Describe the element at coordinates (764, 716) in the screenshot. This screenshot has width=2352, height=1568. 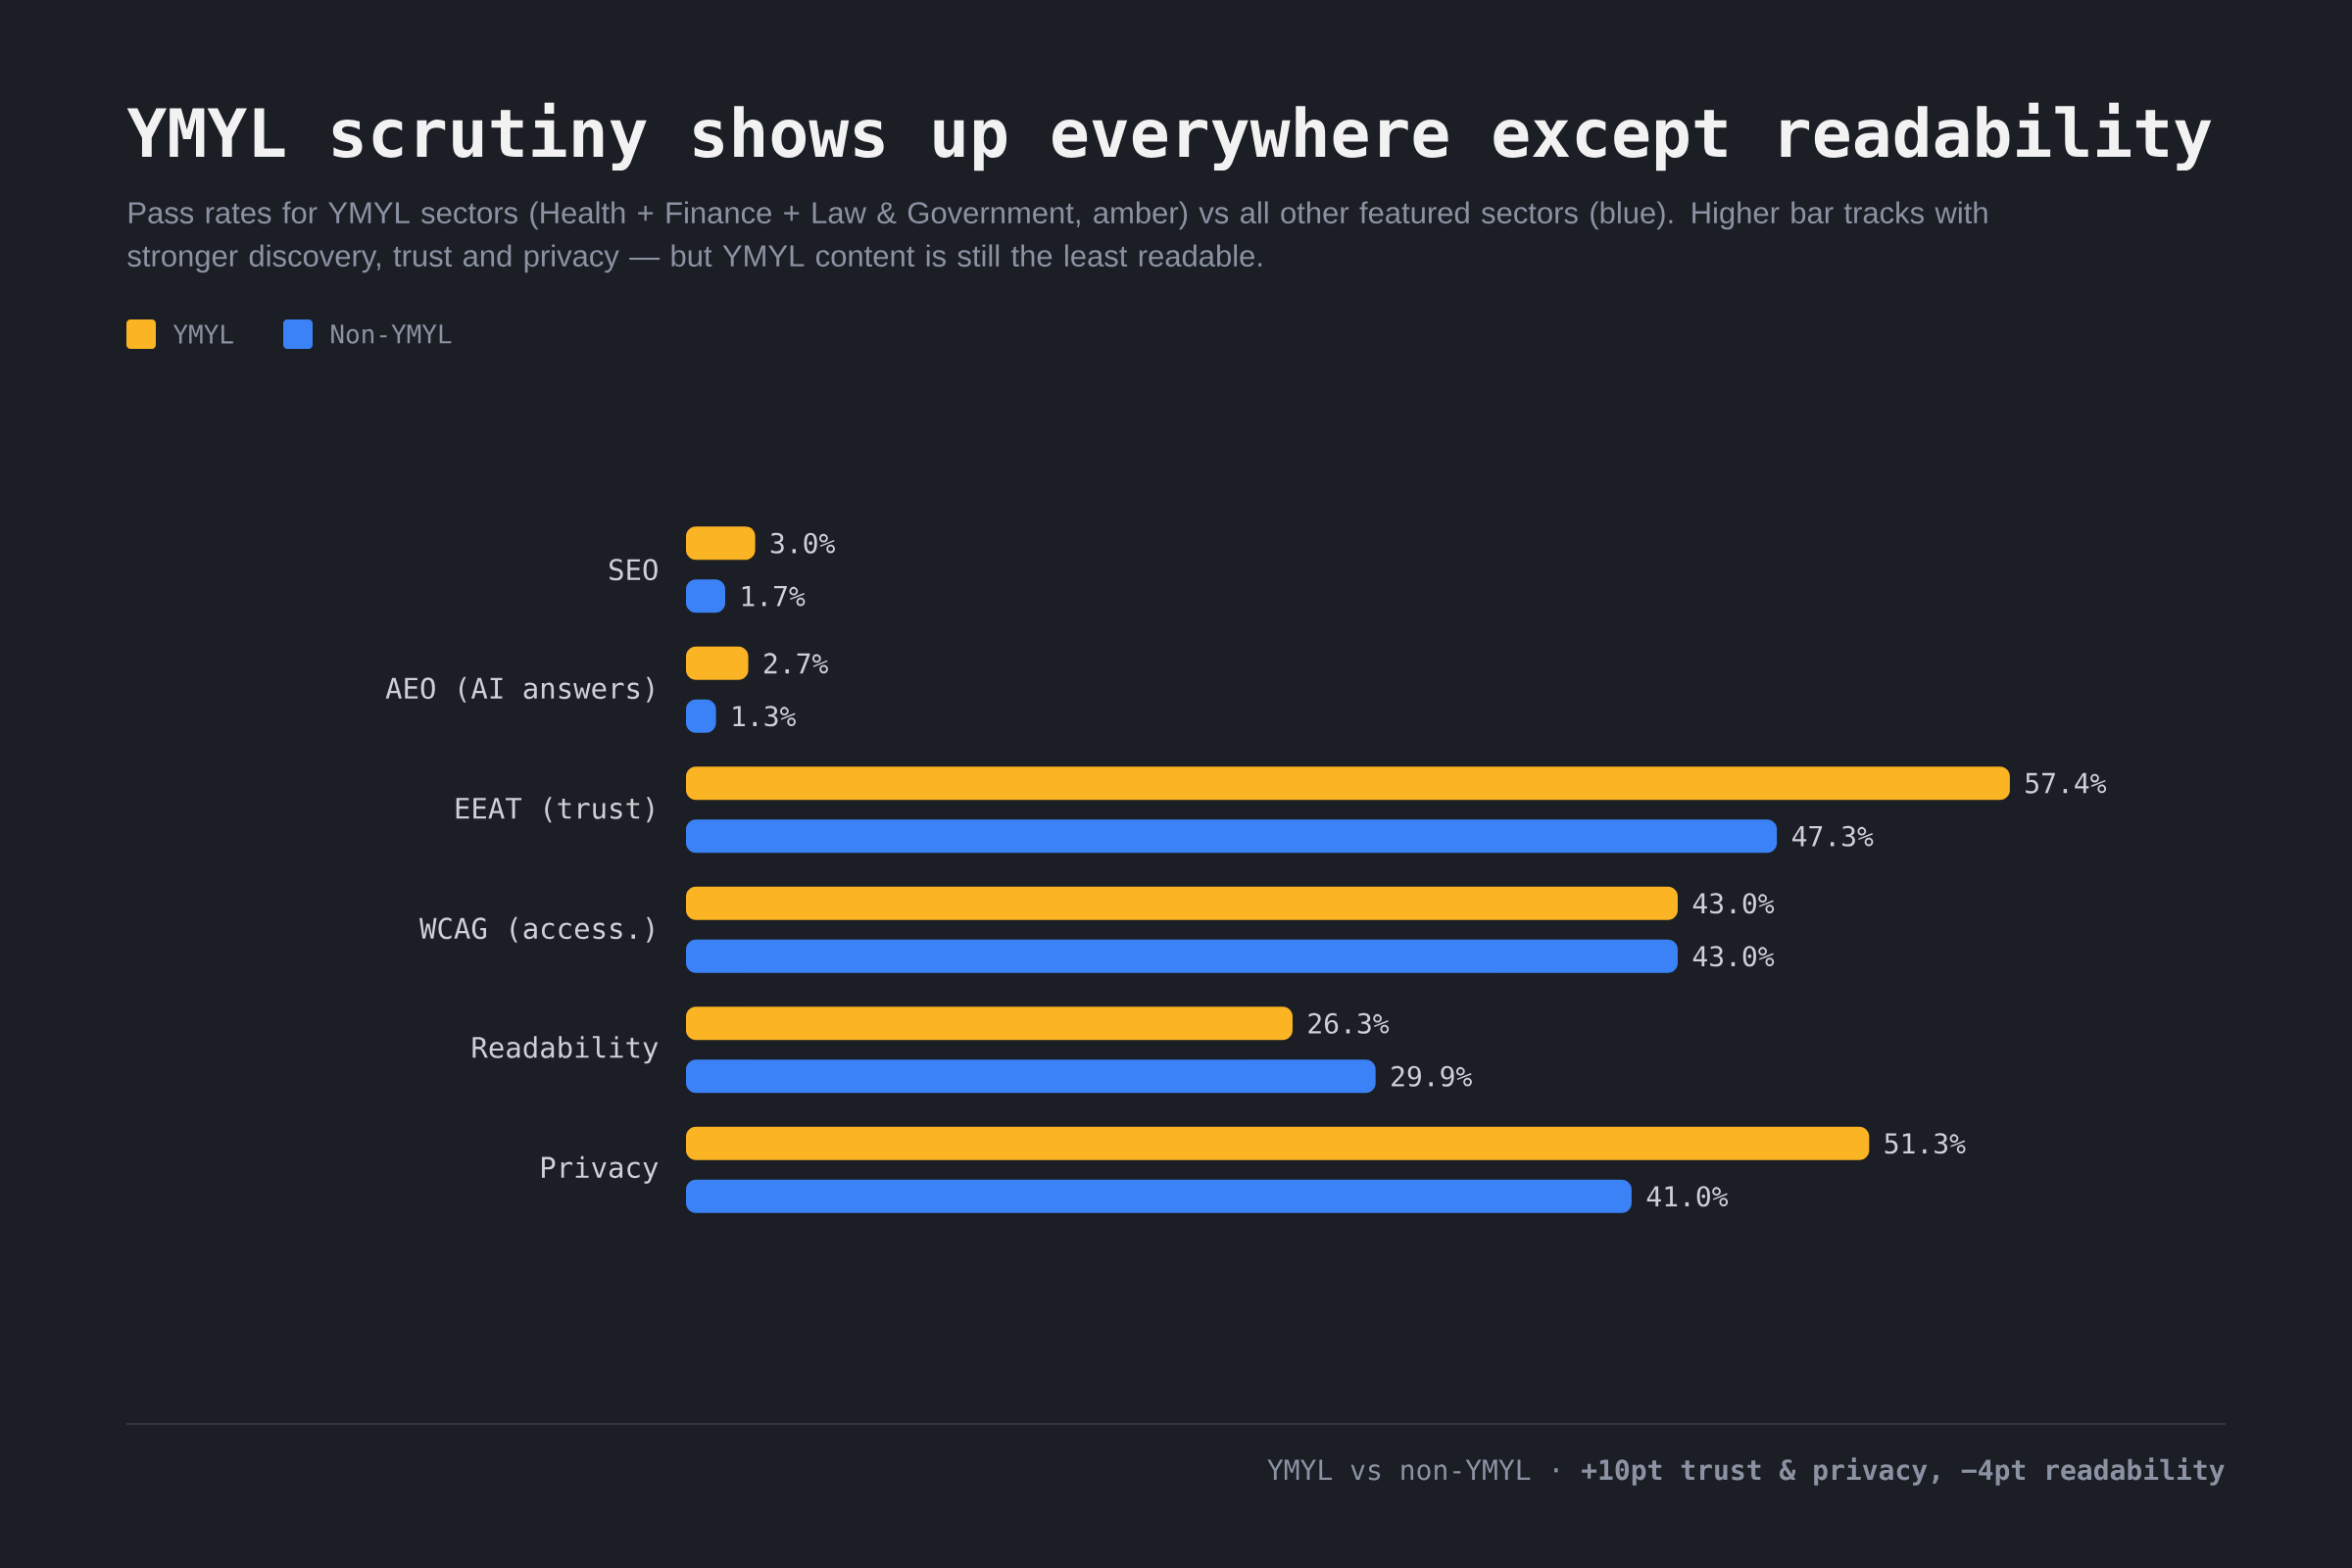
I see `data-label: 1.3%` at that location.